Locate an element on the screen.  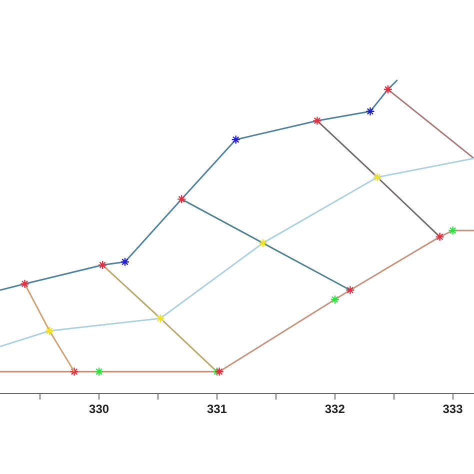
x-tick-label: 331 is located at coordinates (217, 409).